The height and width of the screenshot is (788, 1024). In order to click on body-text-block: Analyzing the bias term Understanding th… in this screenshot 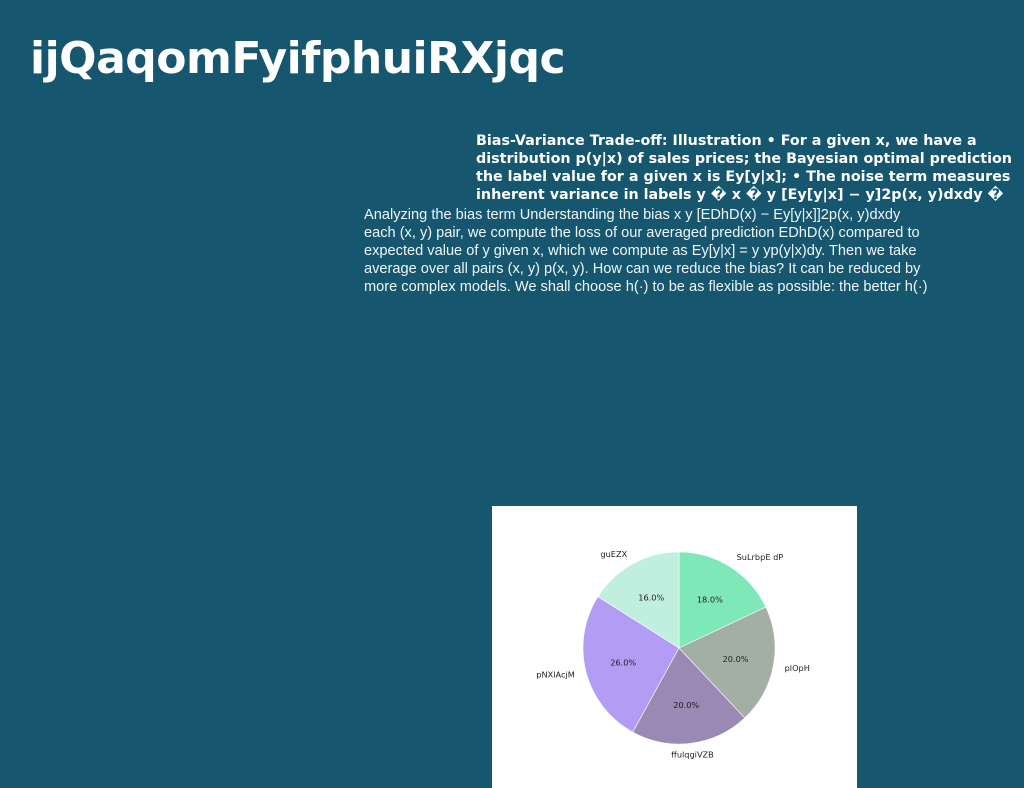, I will do `click(694, 251)`.